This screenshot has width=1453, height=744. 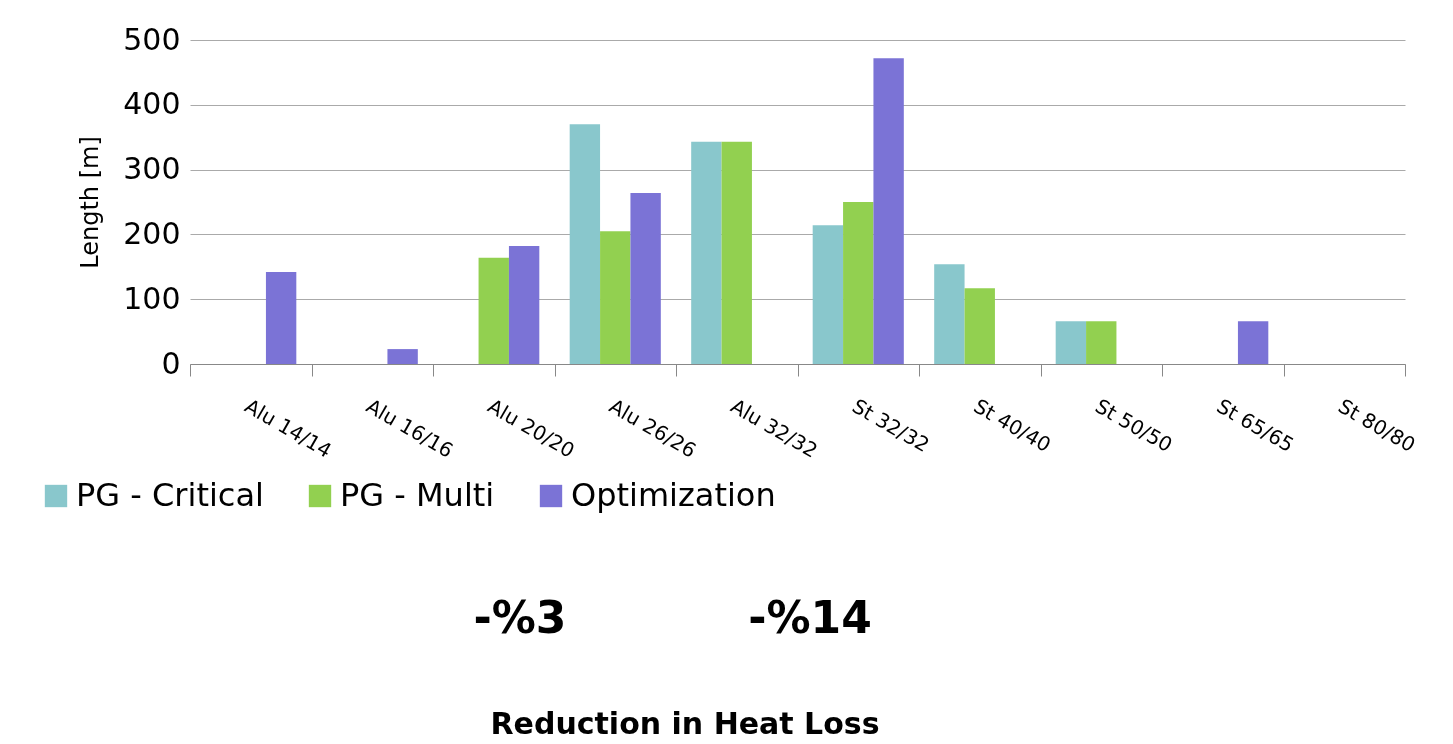 What do you see at coordinates (152, 104) in the screenshot?
I see `y-tick-label: 400` at bounding box center [152, 104].